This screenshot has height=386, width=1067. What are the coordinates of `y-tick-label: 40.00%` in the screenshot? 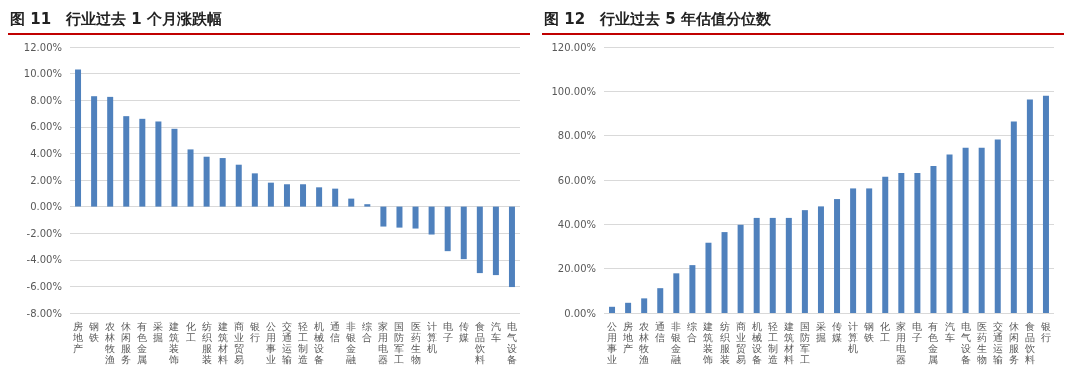 It's located at (576, 224).